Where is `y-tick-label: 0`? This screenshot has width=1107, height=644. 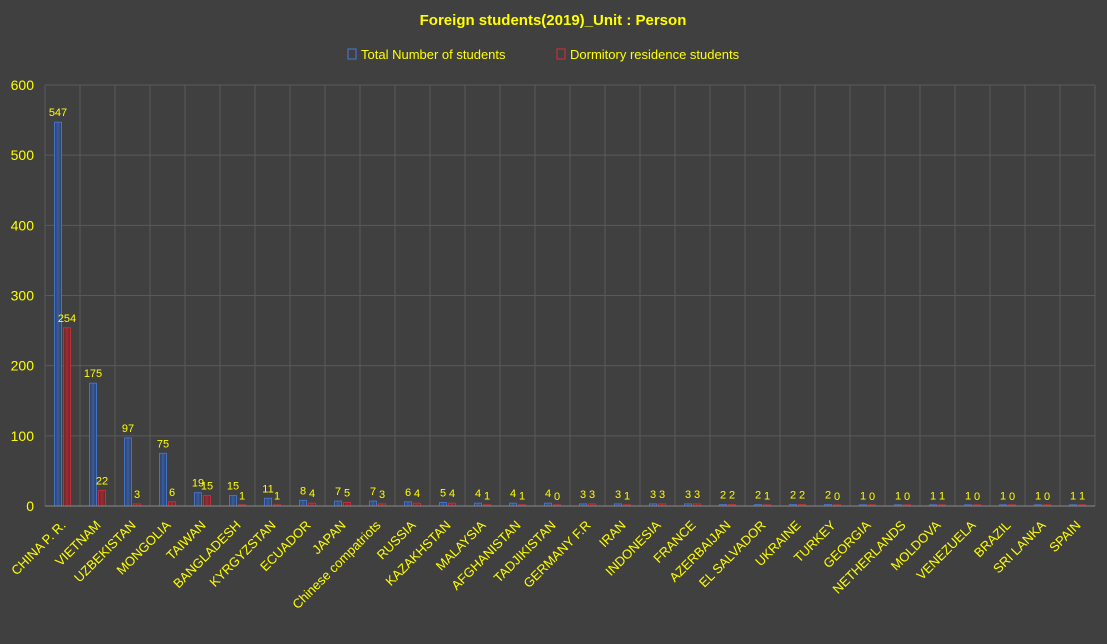
y-tick-label: 0 is located at coordinates (30, 506).